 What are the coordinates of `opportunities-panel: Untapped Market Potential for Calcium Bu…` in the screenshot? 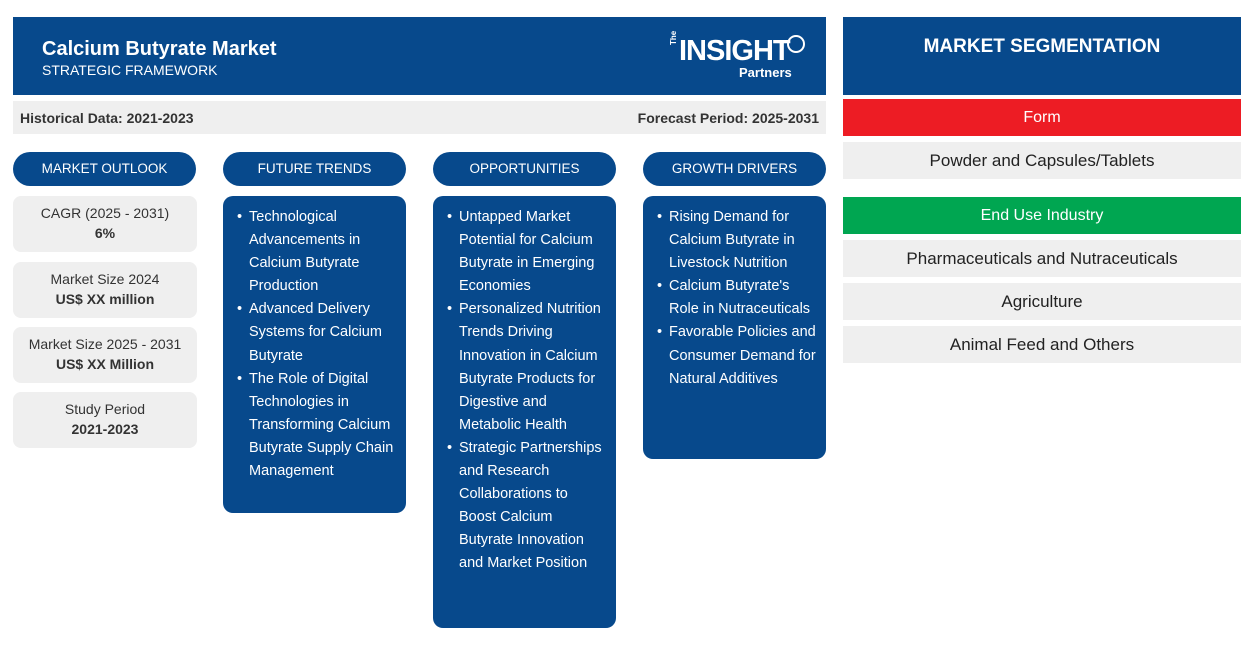 It's located at (524, 412).